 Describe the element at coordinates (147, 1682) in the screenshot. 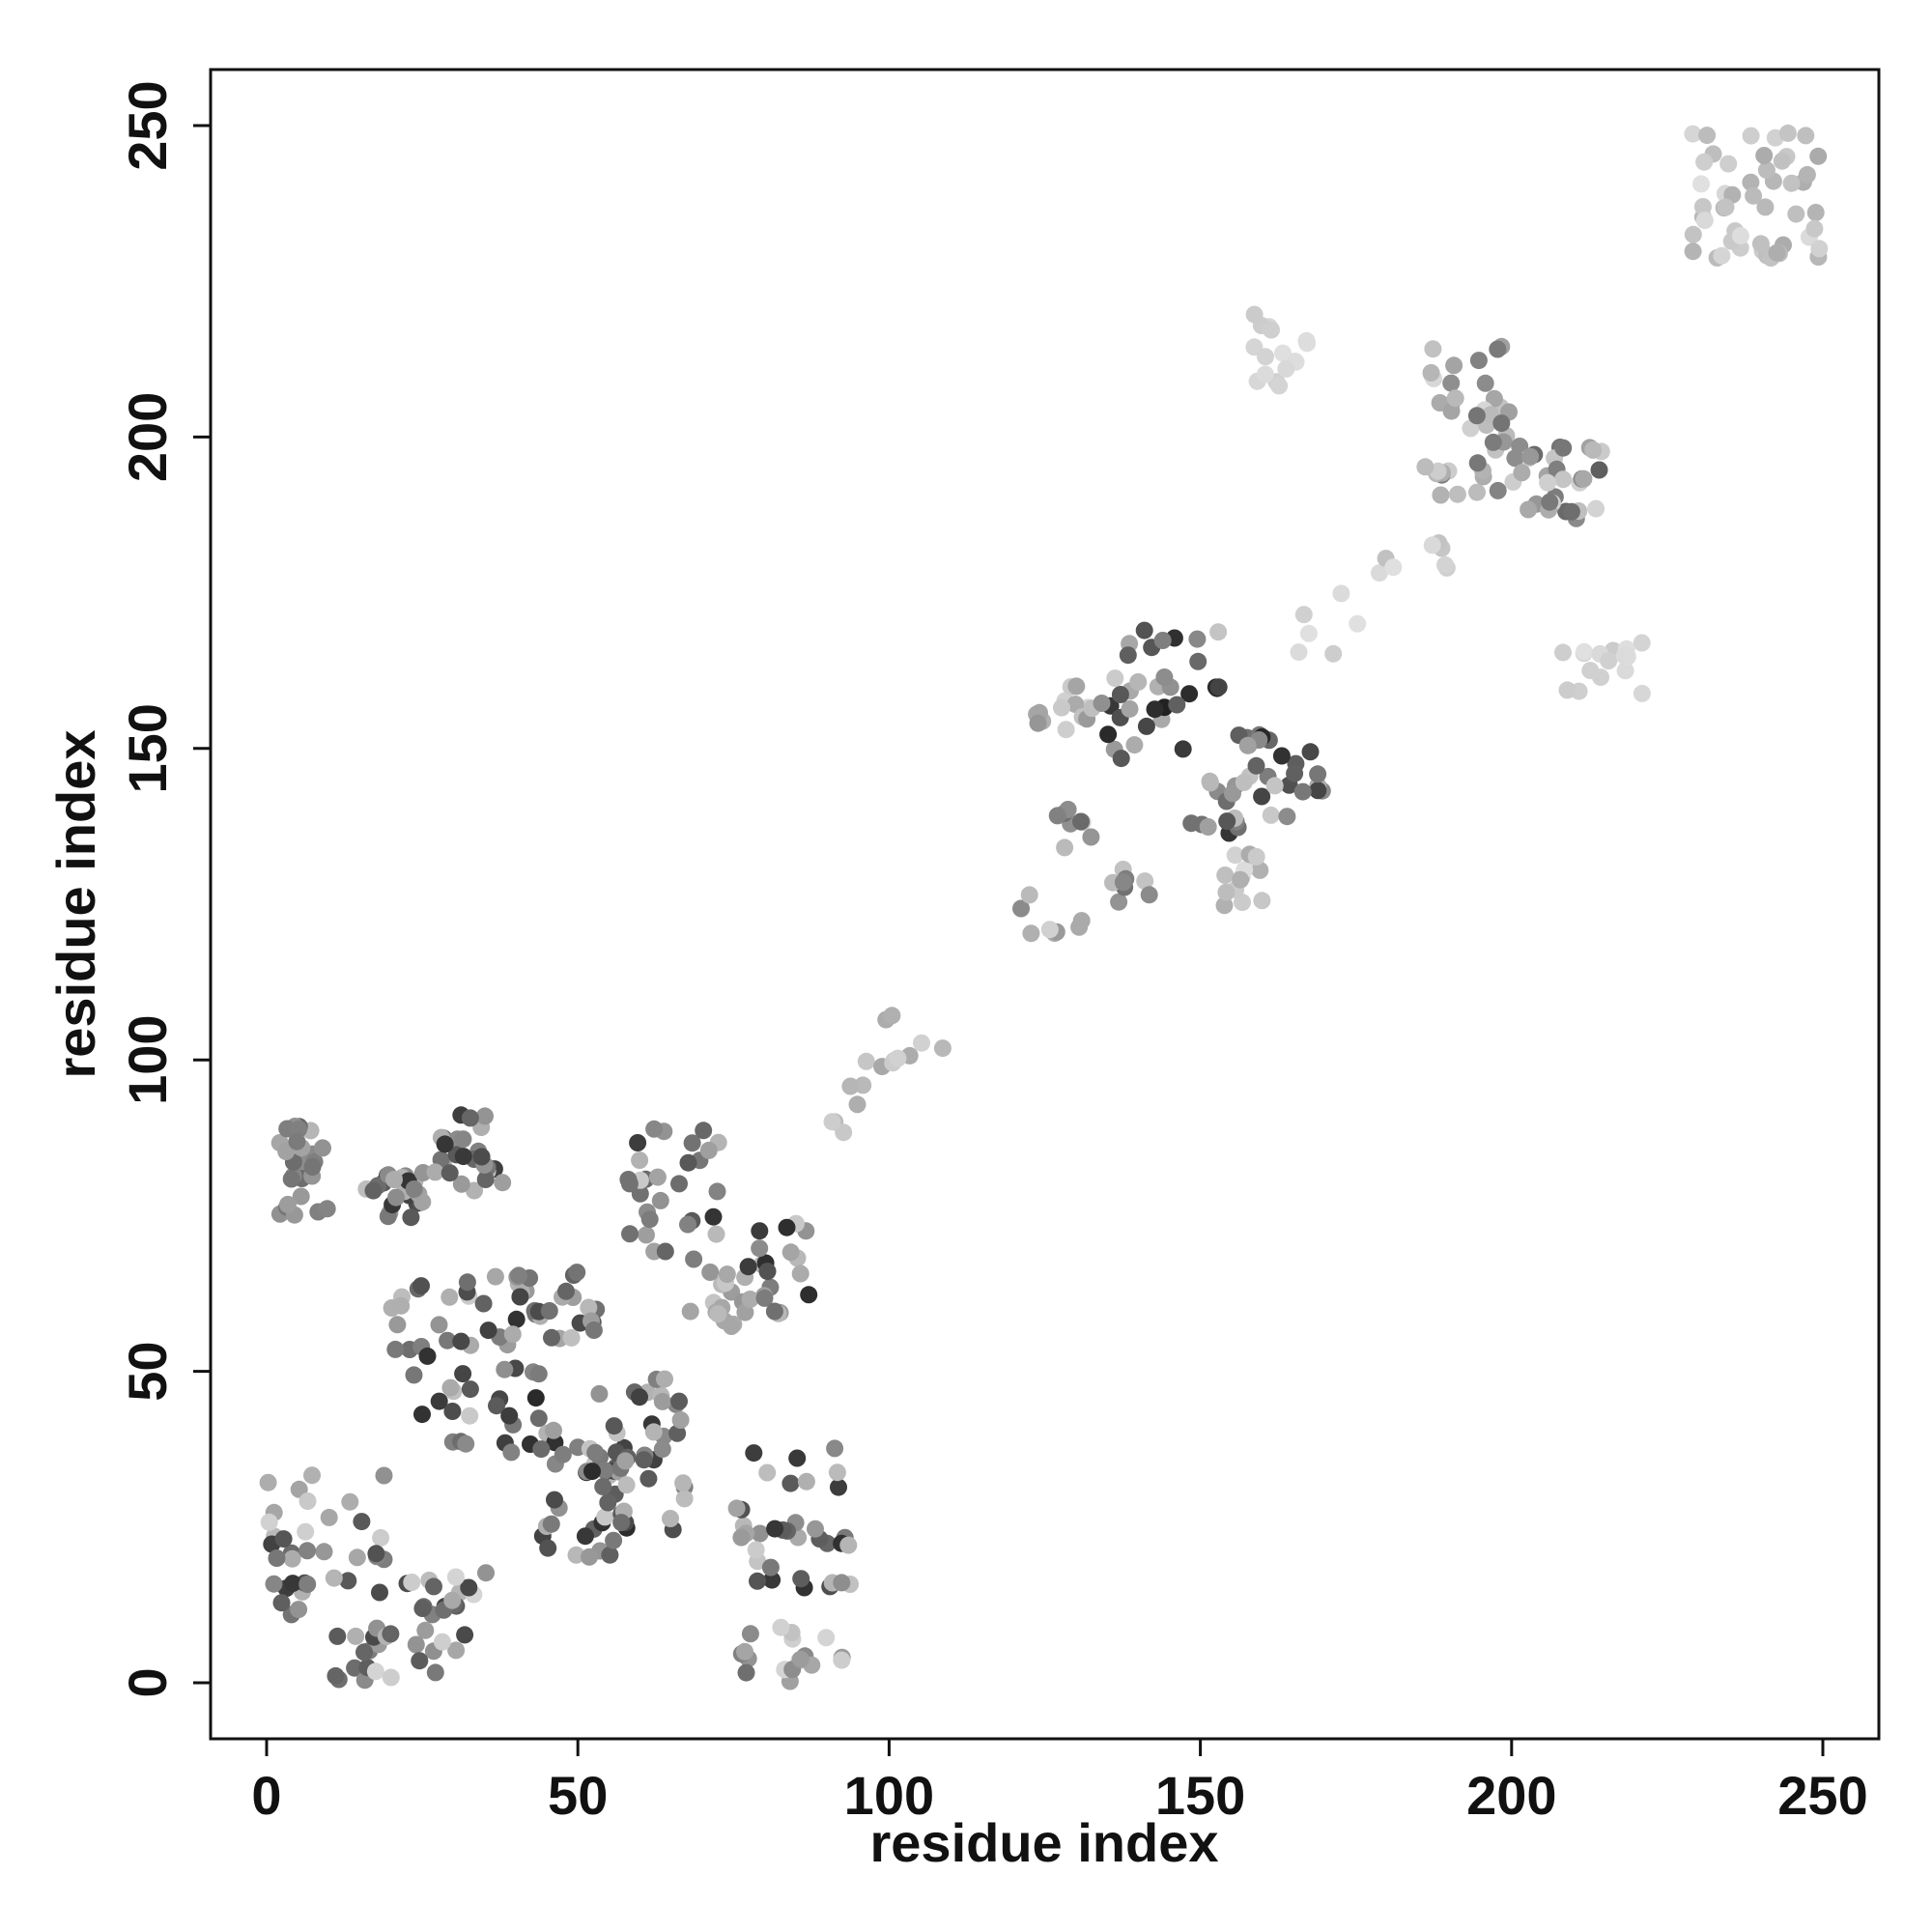

I see `y-tick-label: 0` at that location.